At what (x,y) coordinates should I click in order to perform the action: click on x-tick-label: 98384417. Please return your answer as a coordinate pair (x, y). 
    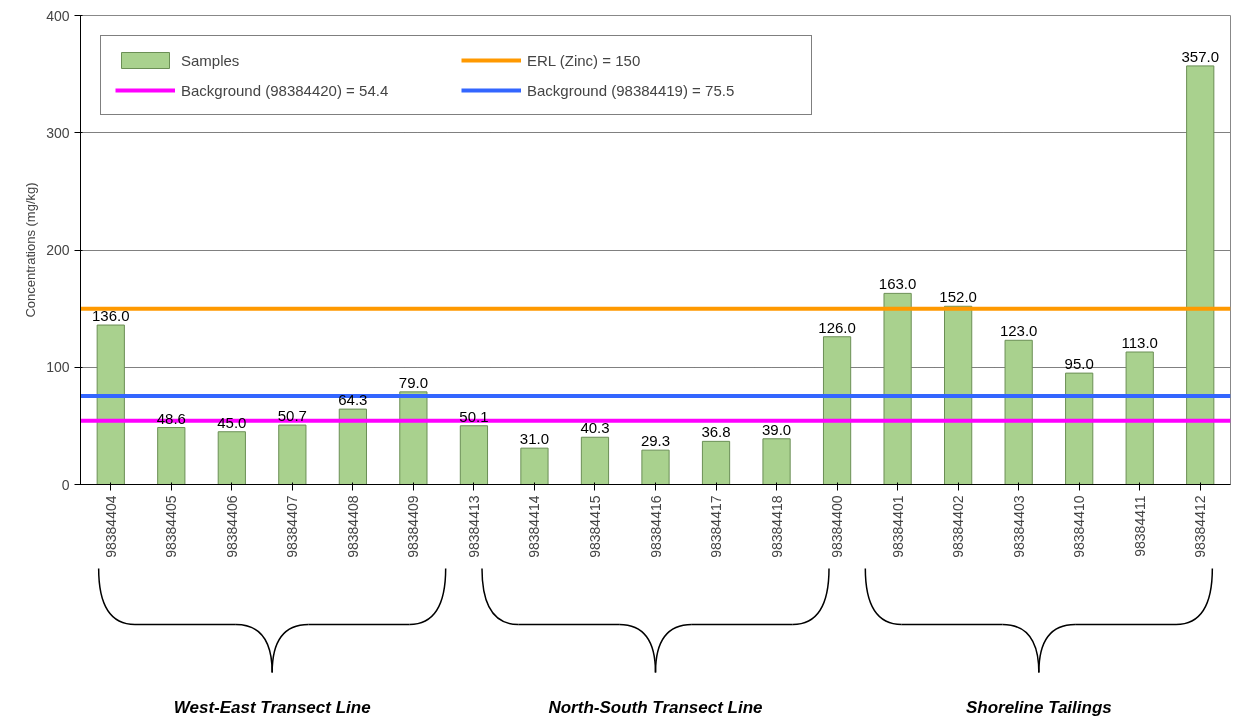
    Looking at the image, I should click on (716, 526).